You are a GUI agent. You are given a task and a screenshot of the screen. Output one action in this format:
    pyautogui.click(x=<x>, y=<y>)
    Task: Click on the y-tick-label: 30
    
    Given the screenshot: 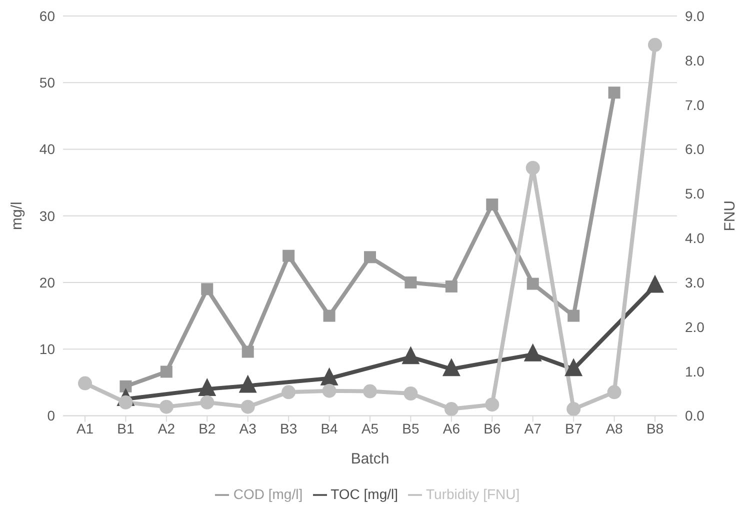 What is the action you would take?
    pyautogui.click(x=47, y=216)
    